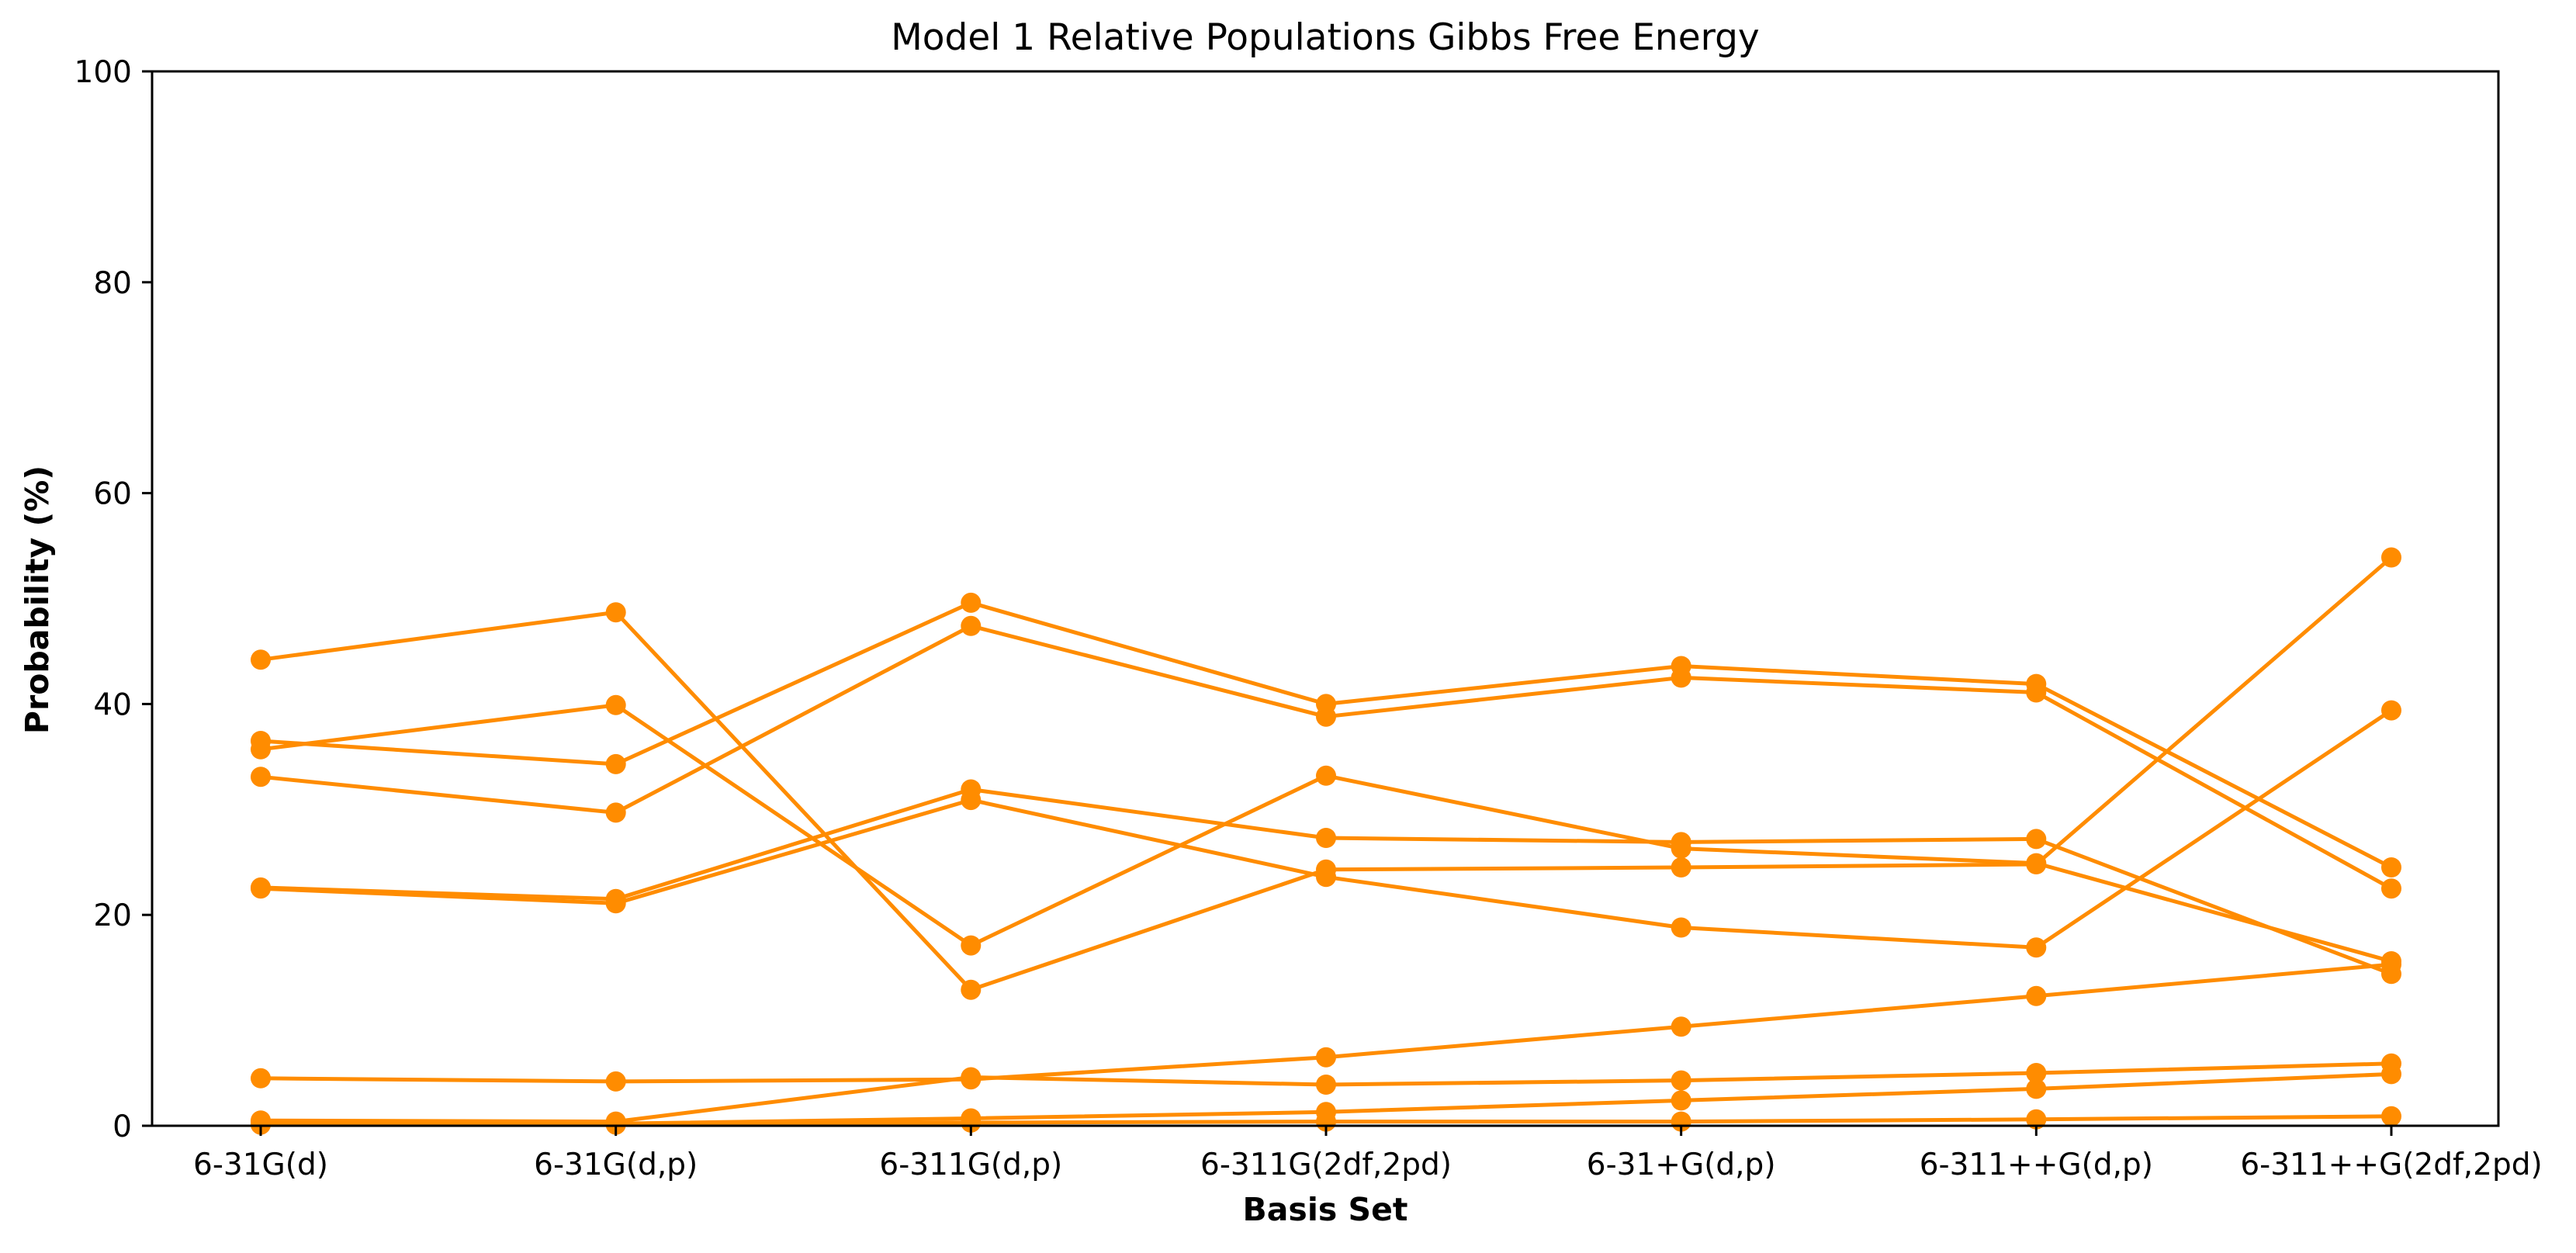  What do you see at coordinates (112, 494) in the screenshot?
I see `y-tick-label: 60` at bounding box center [112, 494].